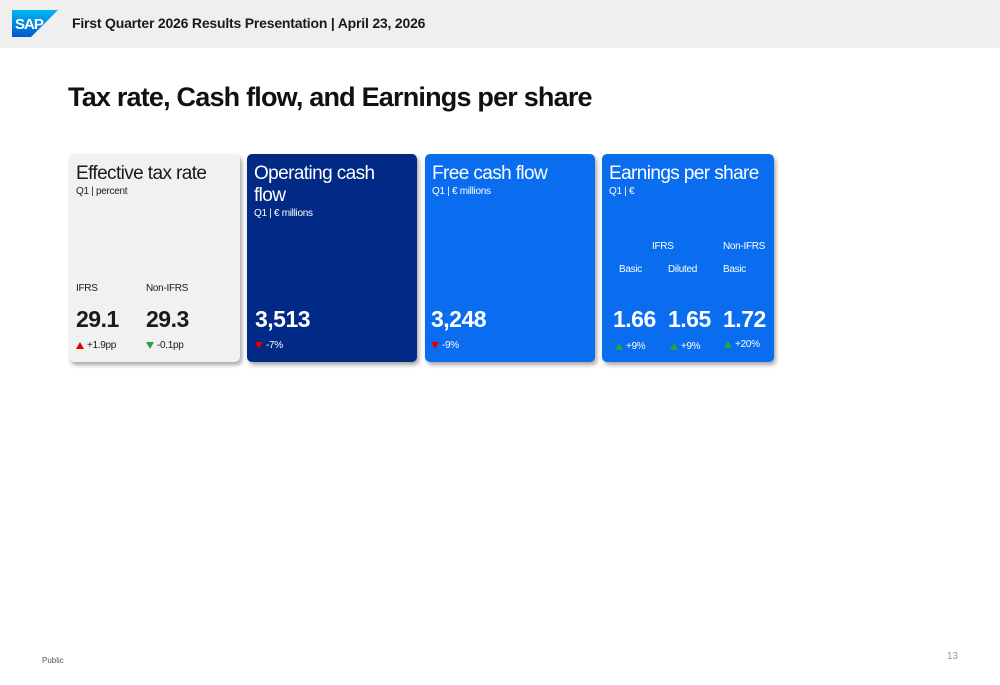 The height and width of the screenshot is (685, 1000). I want to click on card-title: Free cash flow, so click(490, 173).